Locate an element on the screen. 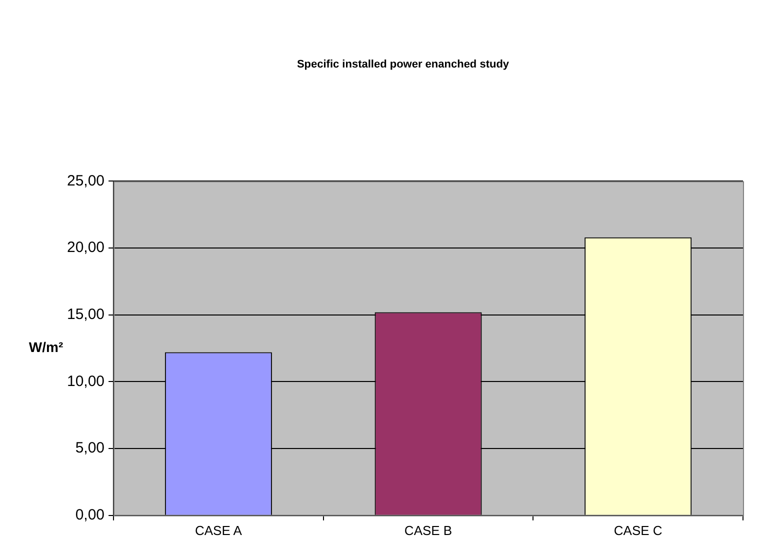 Image resolution: width=759 pixels, height=560 pixels. y-tick-label: 10,00 is located at coordinates (85, 381).